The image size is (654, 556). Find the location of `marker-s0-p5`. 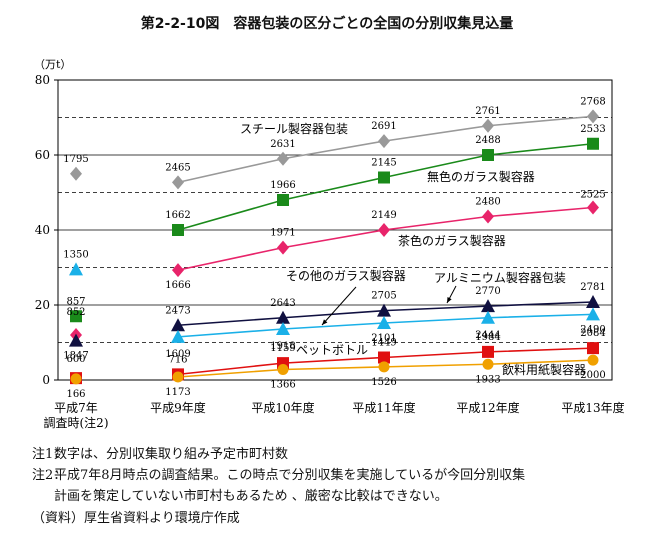

marker-s0-p5 is located at coordinates (593, 116).